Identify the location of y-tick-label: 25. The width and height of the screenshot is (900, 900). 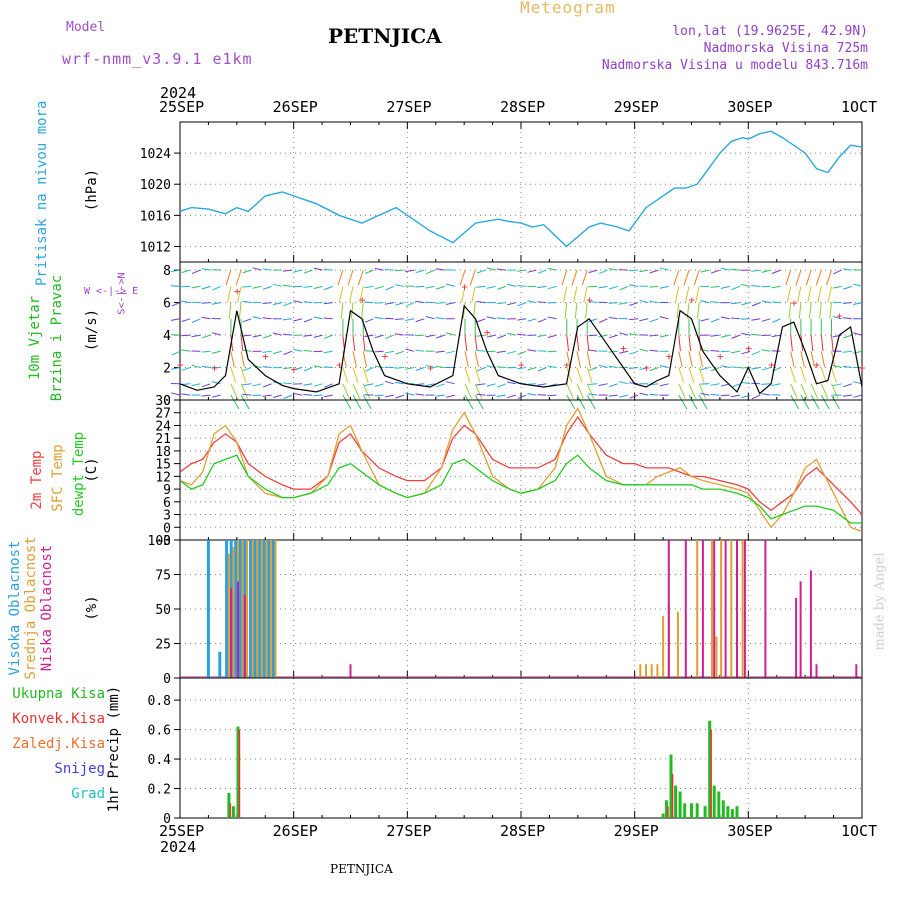
(163, 645).